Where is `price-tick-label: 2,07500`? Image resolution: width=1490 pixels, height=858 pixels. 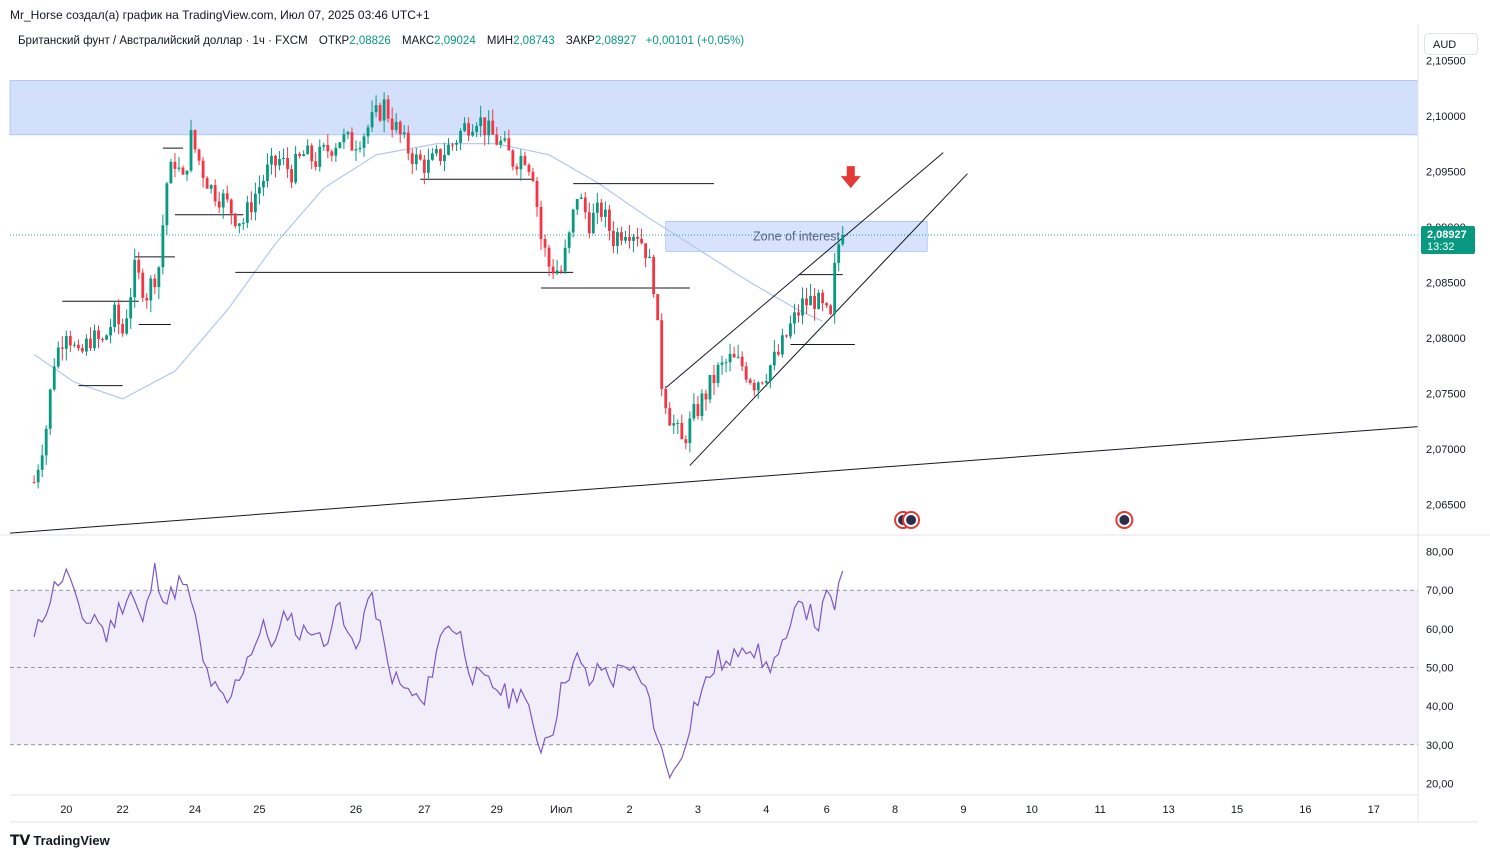
price-tick-label: 2,07500 is located at coordinates (1446, 394).